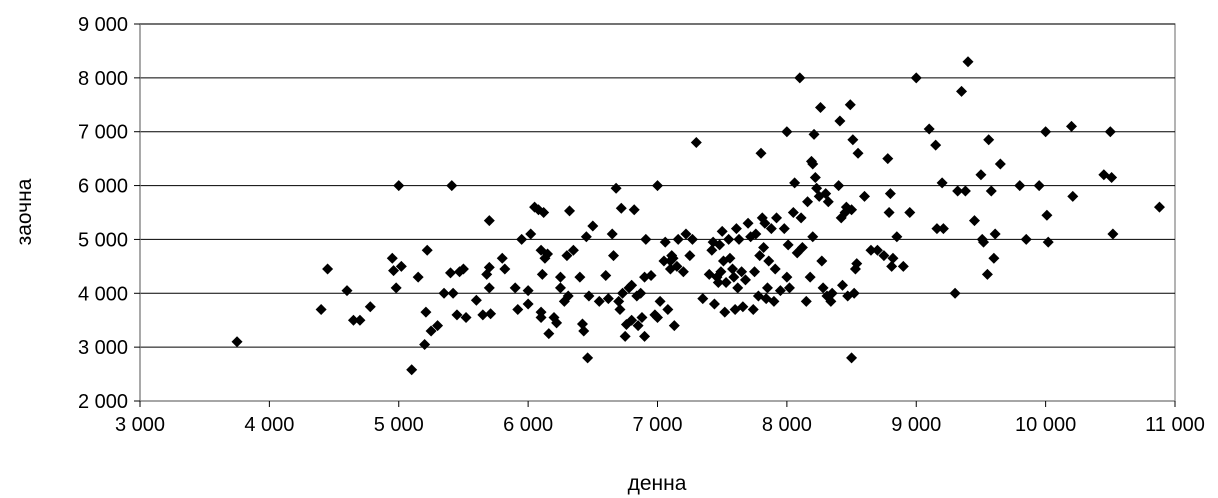 Image resolution: width=1218 pixels, height=498 pixels. I want to click on y-axis-title: заочна, so click(24, 211).